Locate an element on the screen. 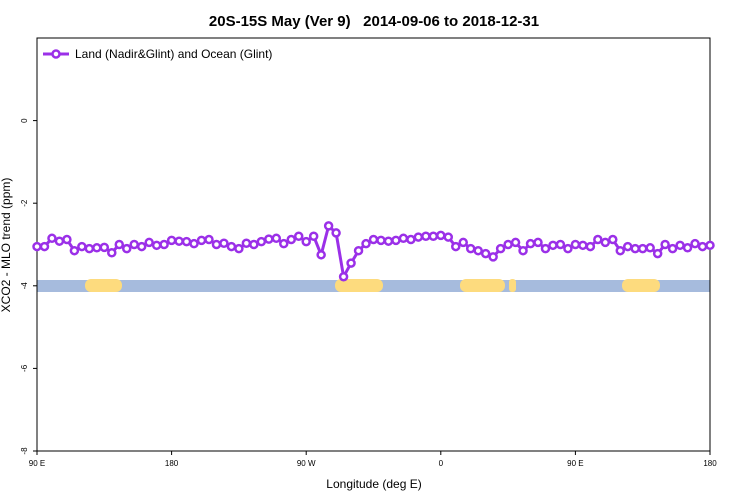  y-axis-title: XCO2 - MLO trend (ppm) is located at coordinates (6, 245).